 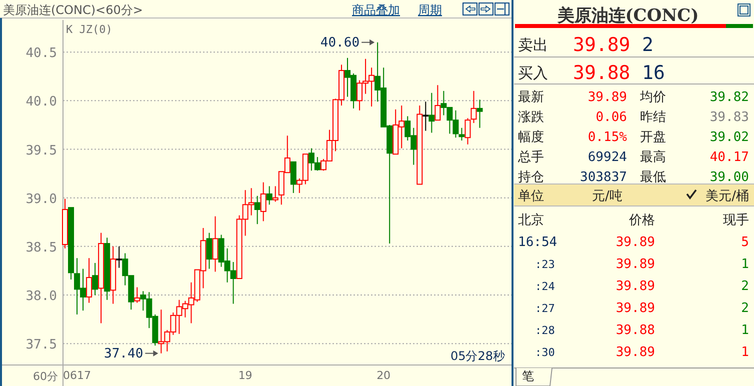 What do you see at coordinates (729, 137) in the screenshot?
I see `text: 39.02` at bounding box center [729, 137].